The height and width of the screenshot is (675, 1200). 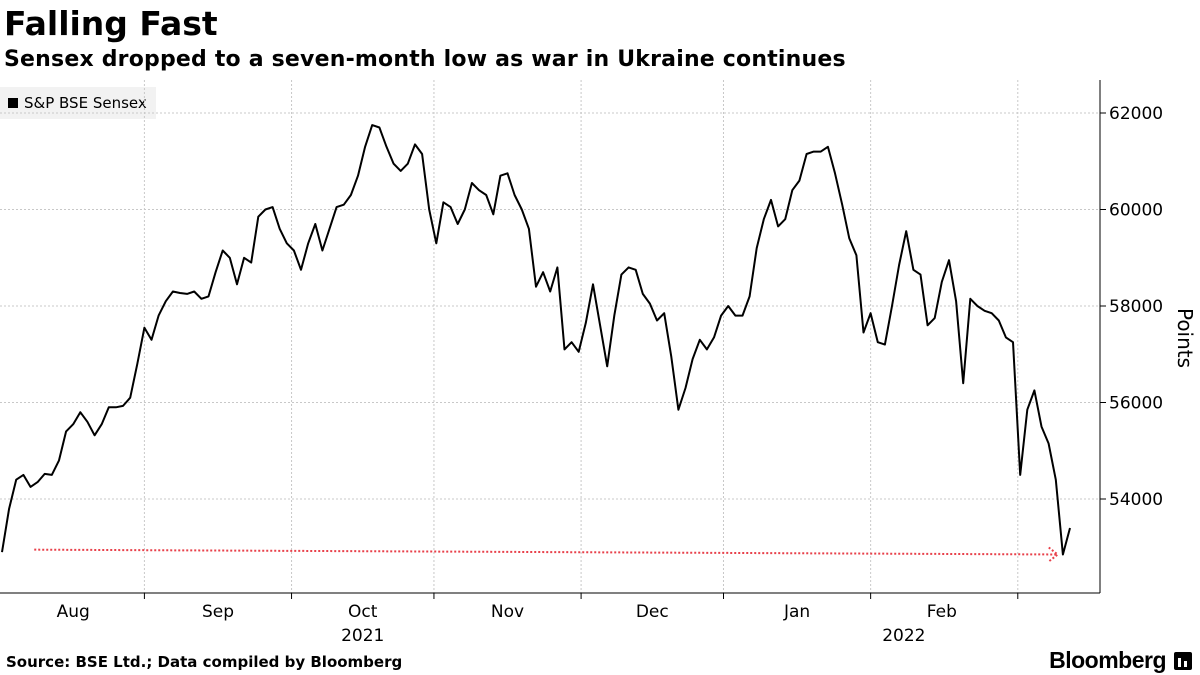 What do you see at coordinates (1136, 307) in the screenshot?
I see `y-tick-label: 58000` at bounding box center [1136, 307].